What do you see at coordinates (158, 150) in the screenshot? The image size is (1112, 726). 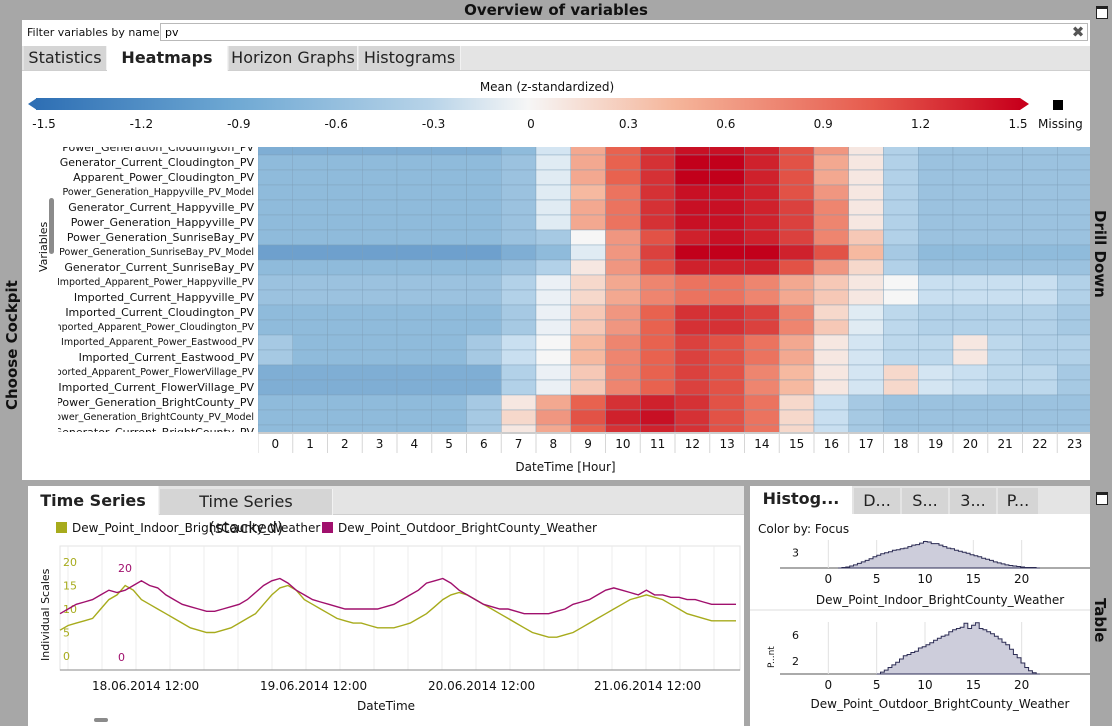 I see `heatmap-row-label: Power_Generation_Cloudington_PV` at bounding box center [158, 150].